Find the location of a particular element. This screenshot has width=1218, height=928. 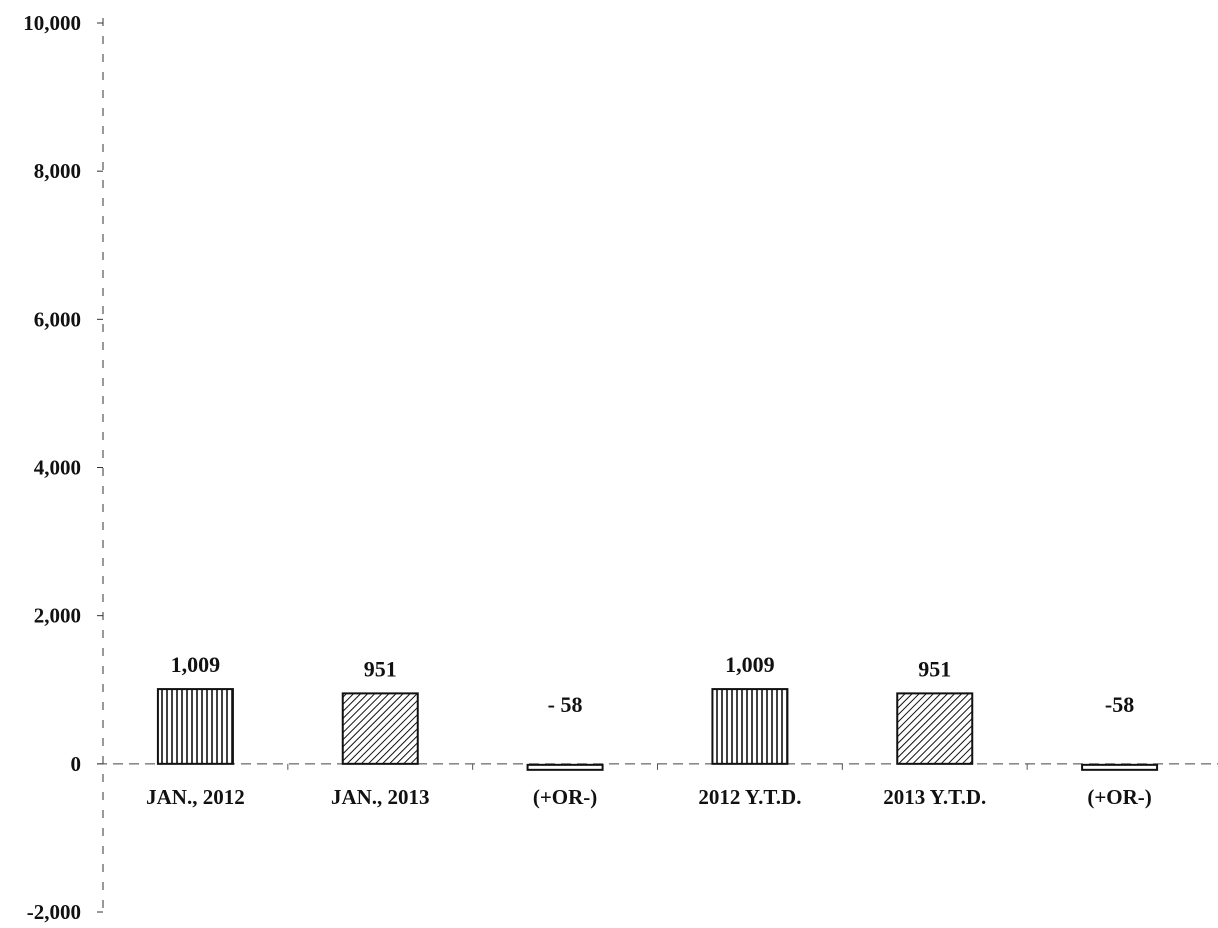

category-label: JAN., 2013 is located at coordinates (380, 797).